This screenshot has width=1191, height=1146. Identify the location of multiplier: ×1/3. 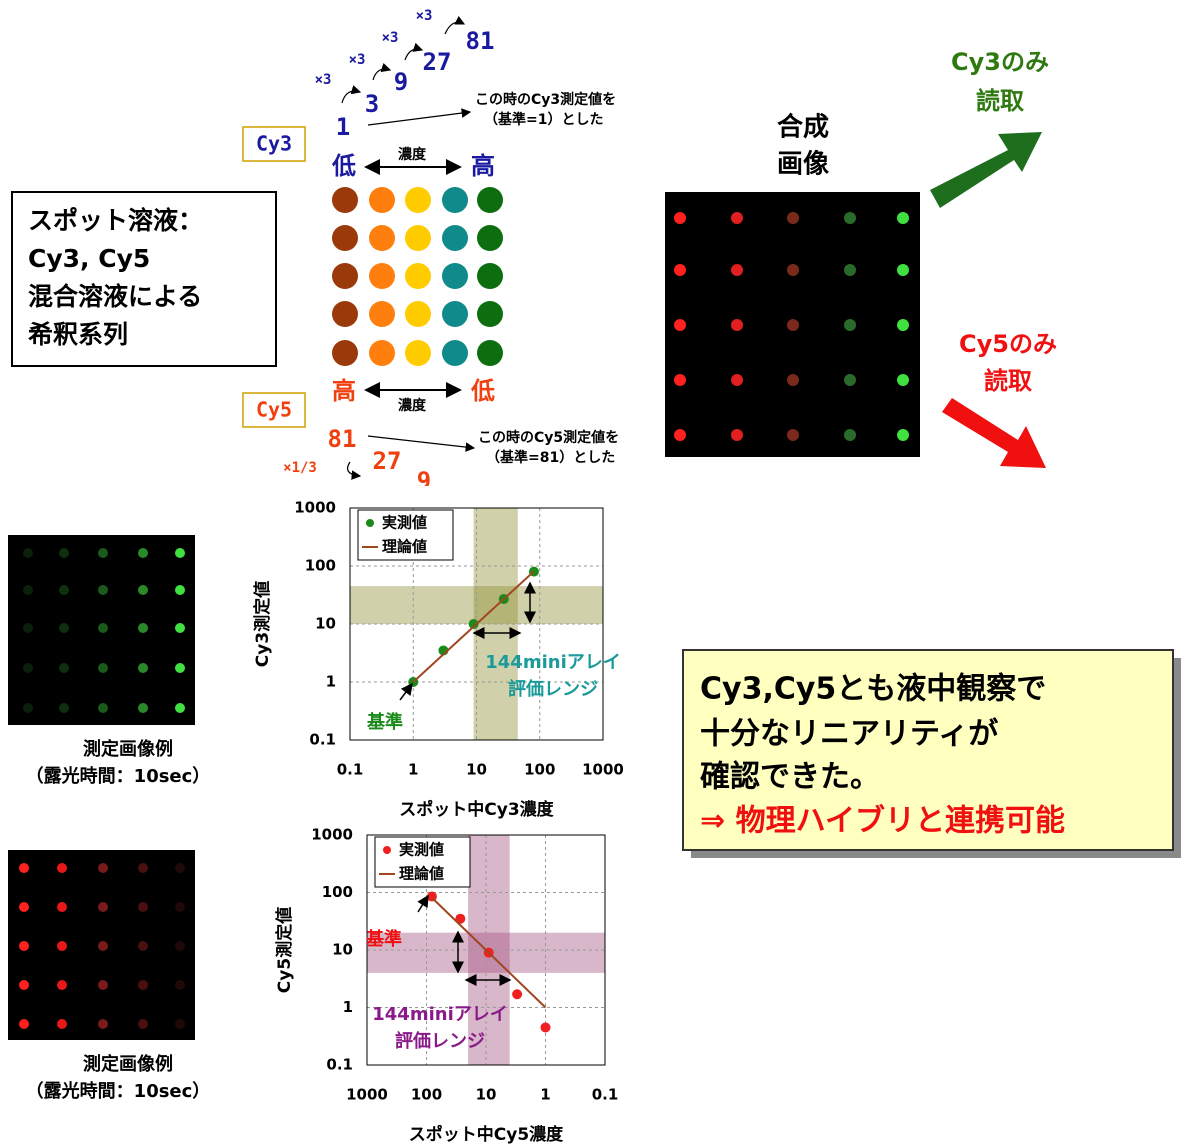
(300, 468).